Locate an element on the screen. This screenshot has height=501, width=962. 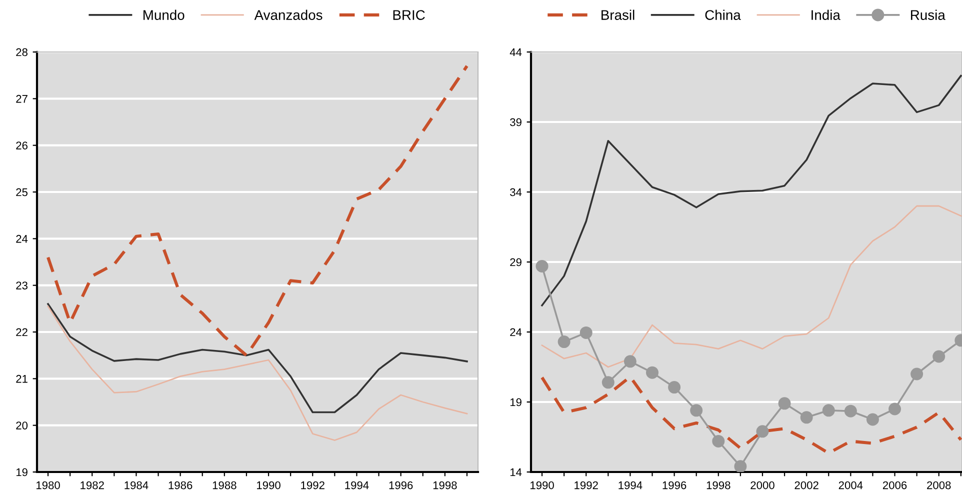
x-tick-label: 2008 is located at coordinates (939, 485).